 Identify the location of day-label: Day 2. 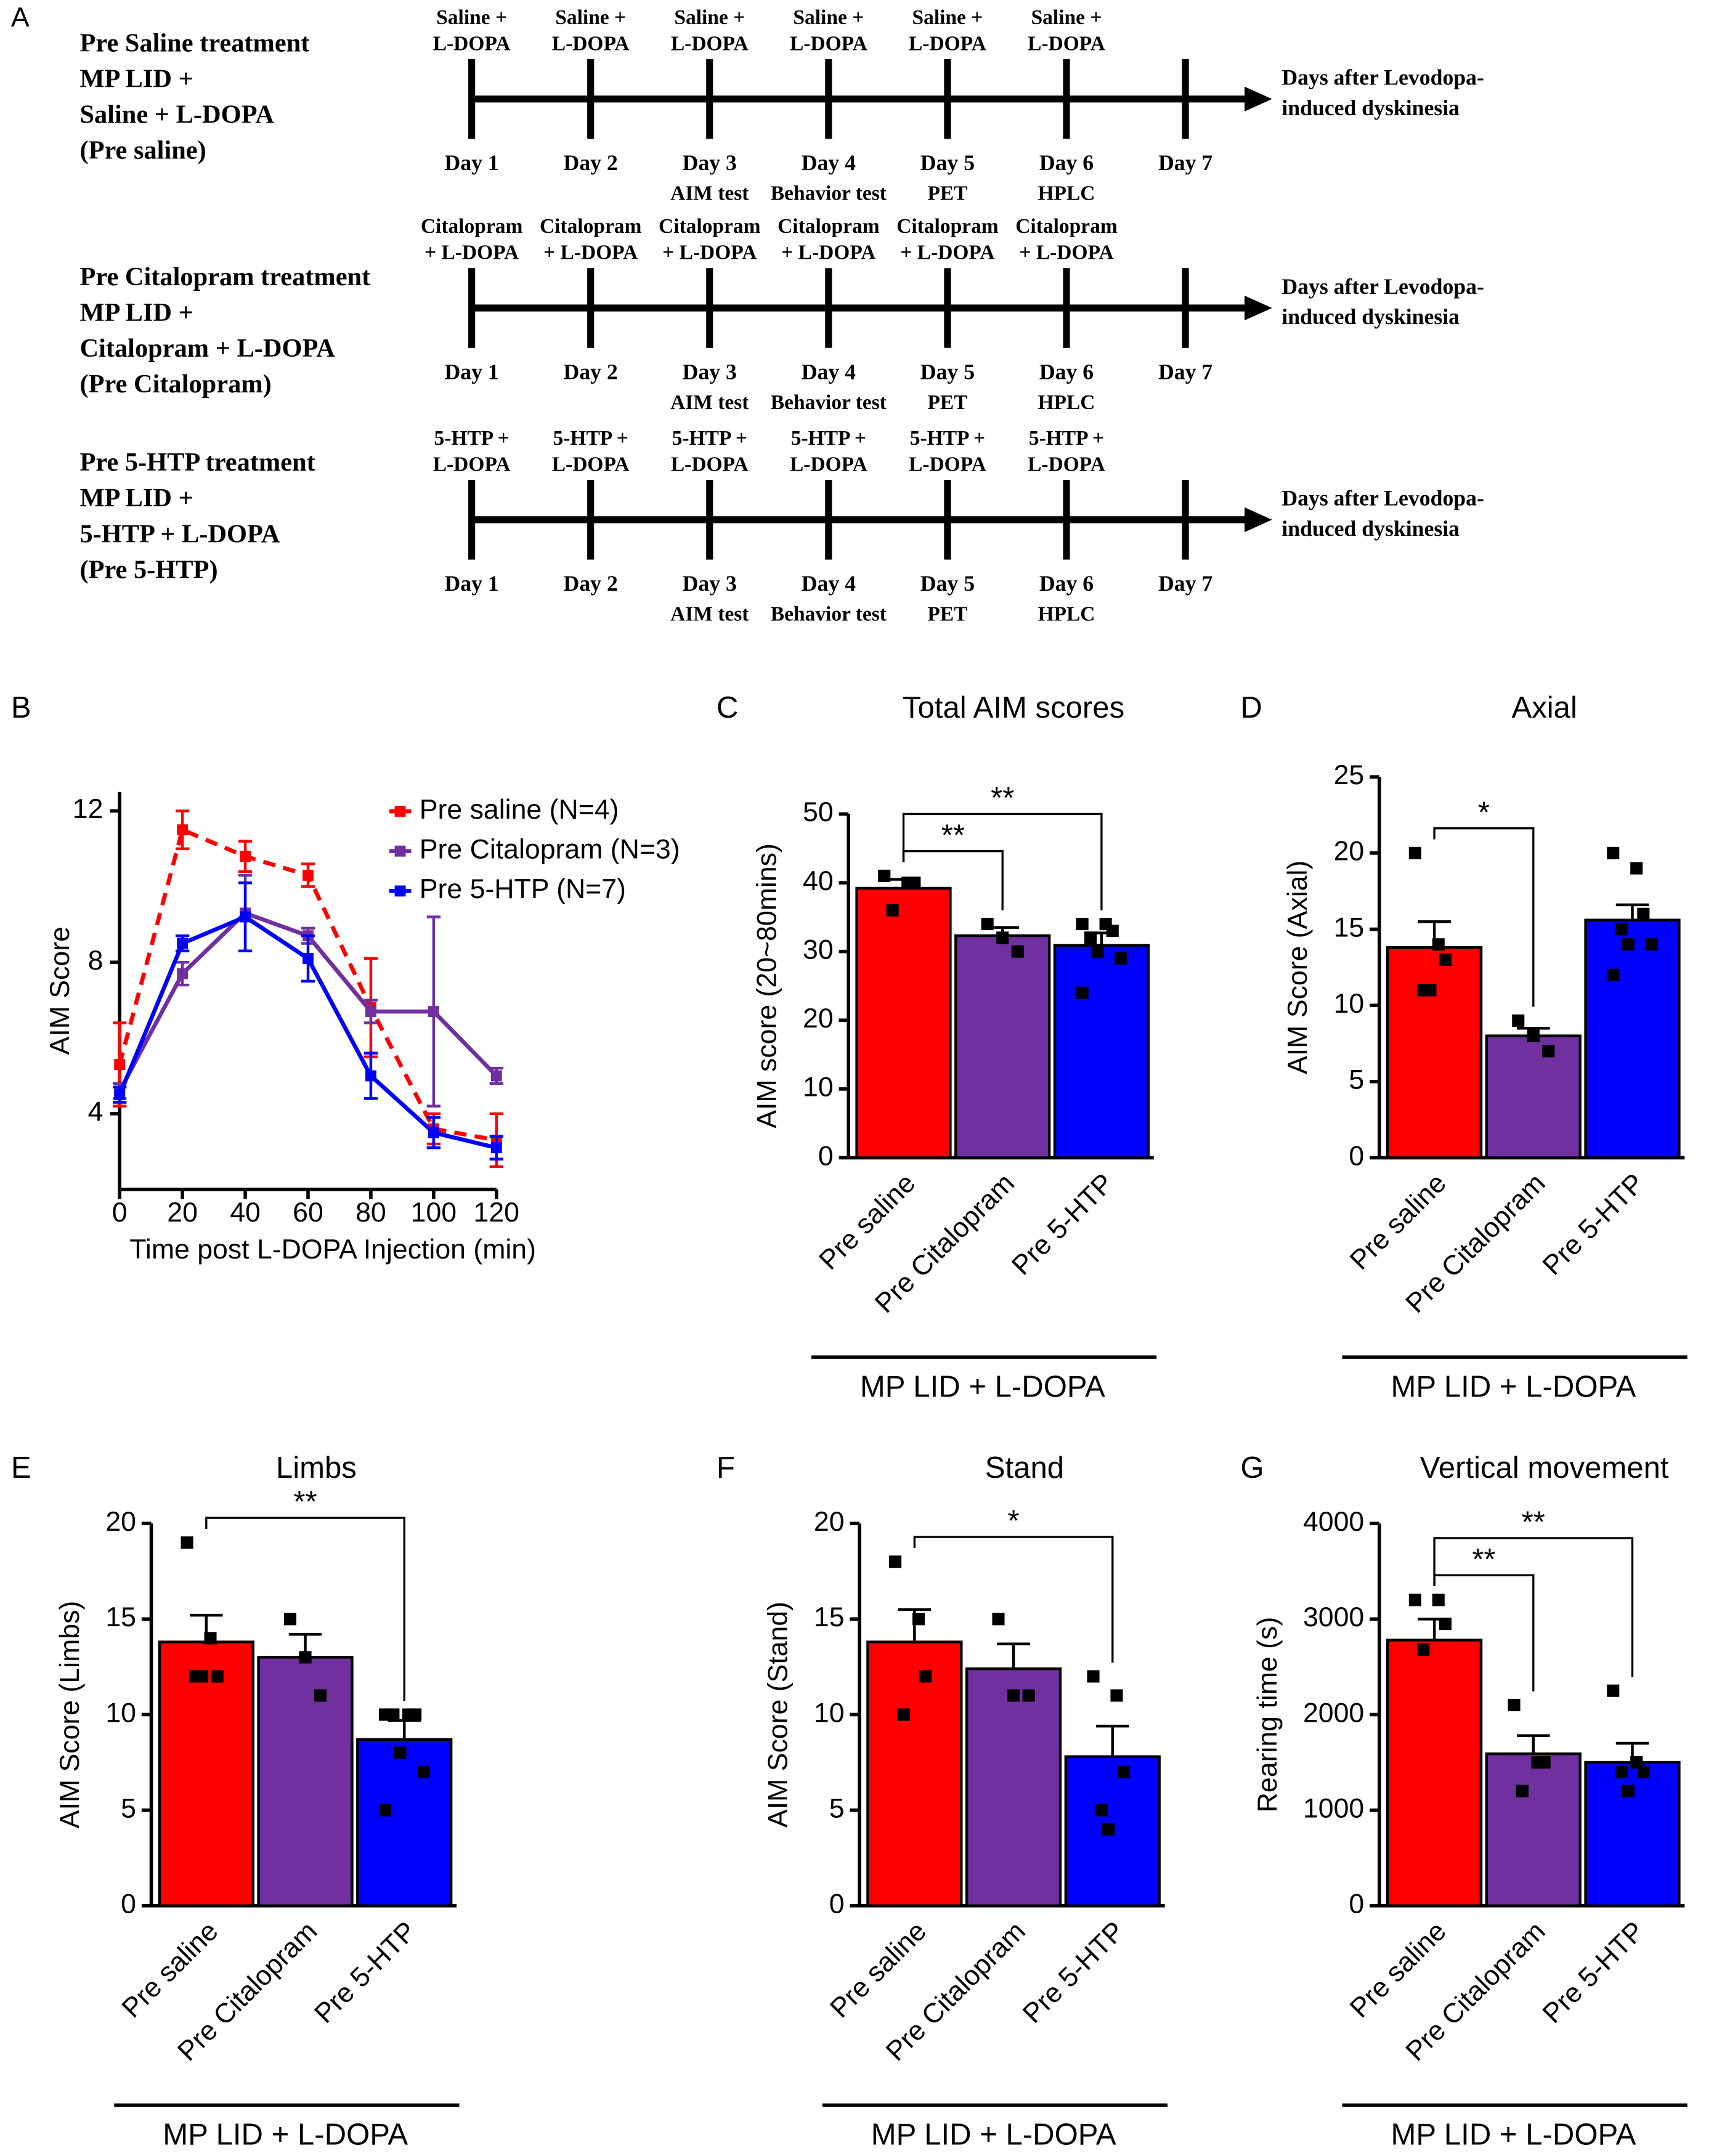
(591, 583).